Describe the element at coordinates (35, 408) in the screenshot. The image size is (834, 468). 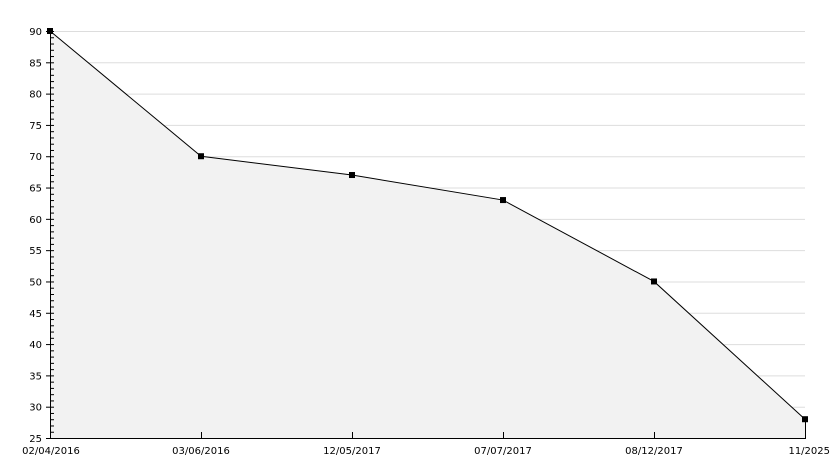
I see `y-tick-label: 30` at that location.